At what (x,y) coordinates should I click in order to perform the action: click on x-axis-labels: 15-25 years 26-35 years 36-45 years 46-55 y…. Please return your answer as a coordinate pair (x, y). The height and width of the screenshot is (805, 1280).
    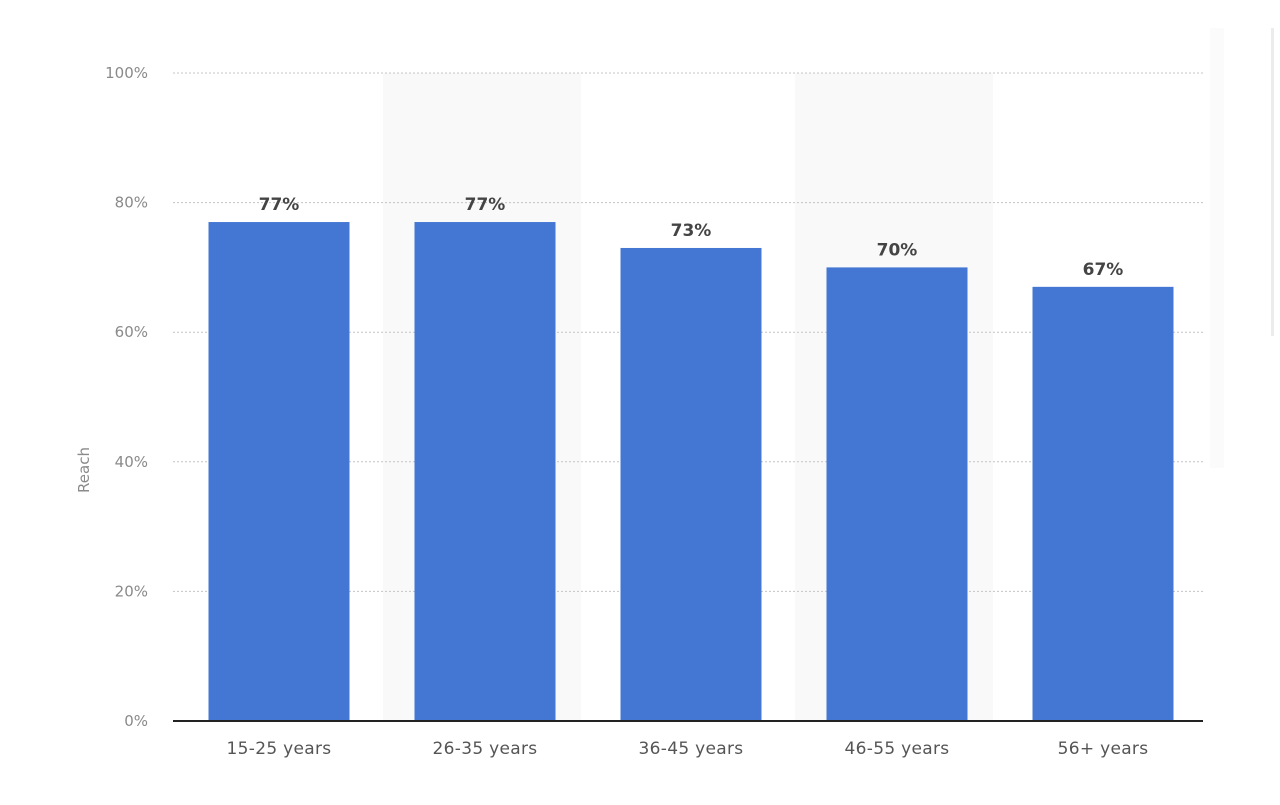
    Looking at the image, I should click on (688, 749).